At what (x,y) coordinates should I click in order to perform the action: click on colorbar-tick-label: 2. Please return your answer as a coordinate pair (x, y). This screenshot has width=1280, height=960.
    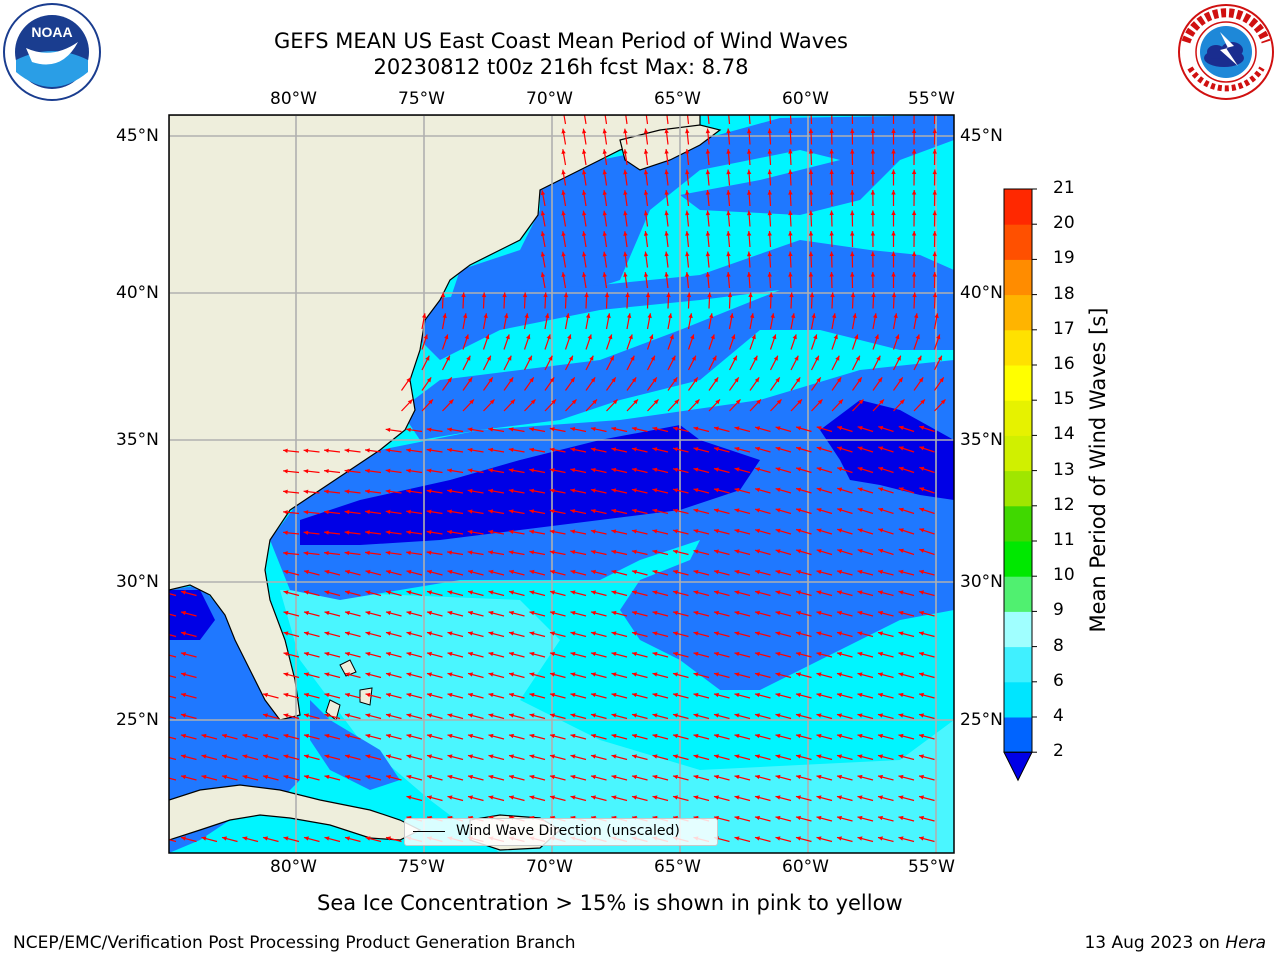
    Looking at the image, I should click on (1058, 751).